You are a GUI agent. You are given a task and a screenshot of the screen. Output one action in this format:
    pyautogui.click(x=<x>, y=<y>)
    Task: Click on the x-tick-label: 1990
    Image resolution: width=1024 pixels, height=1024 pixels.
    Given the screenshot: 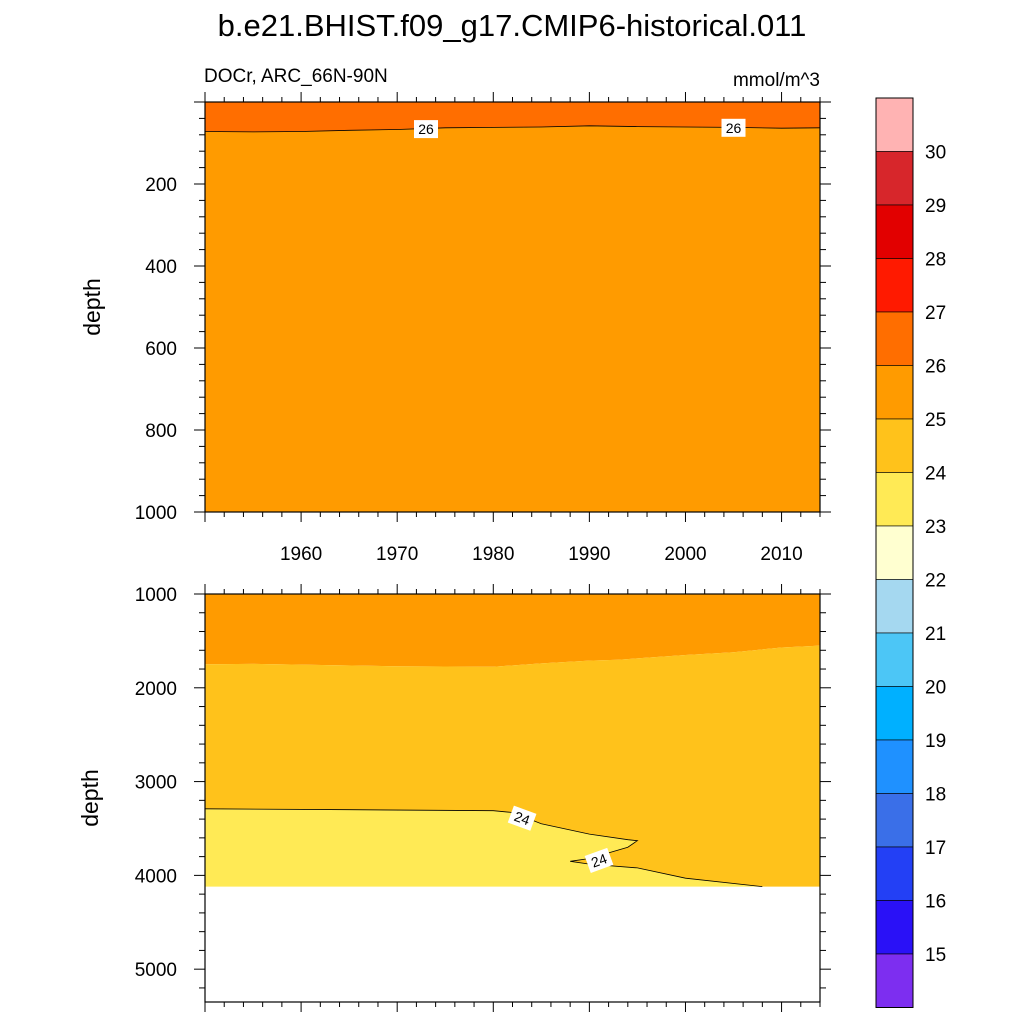 What is the action you would take?
    pyautogui.click(x=589, y=554)
    